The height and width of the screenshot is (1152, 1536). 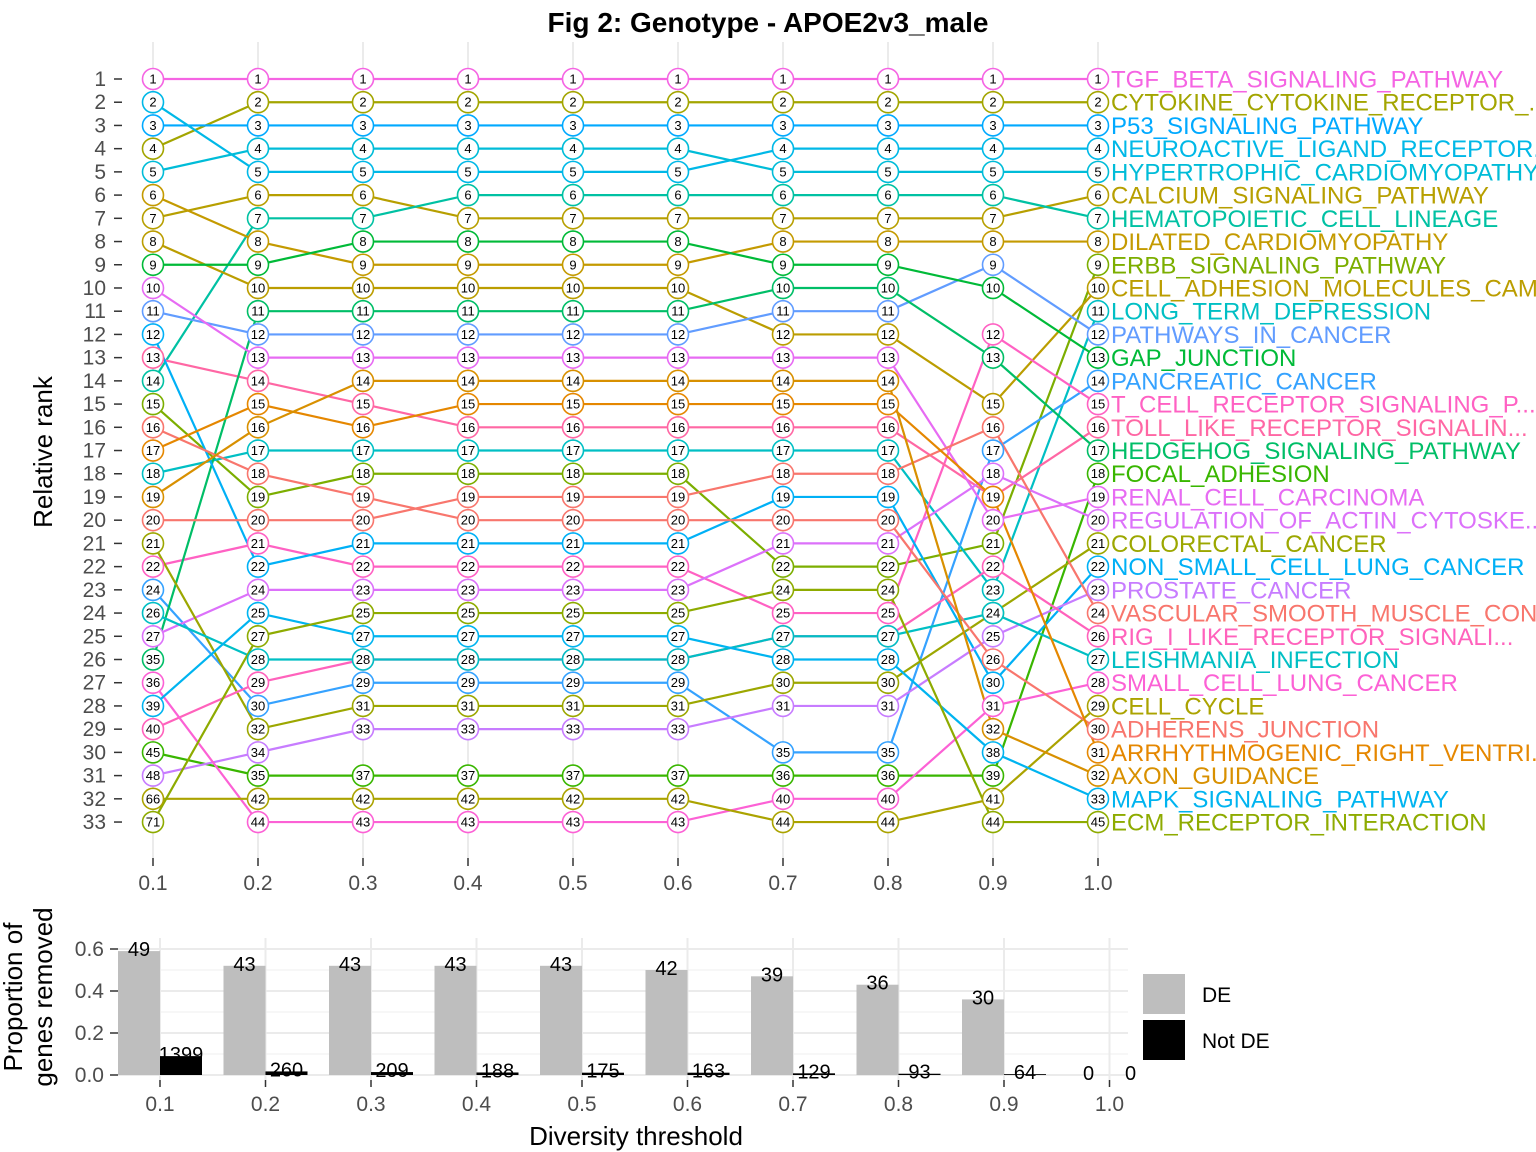 I want to click on rank-point-label: 13, so click(x=993, y=357).